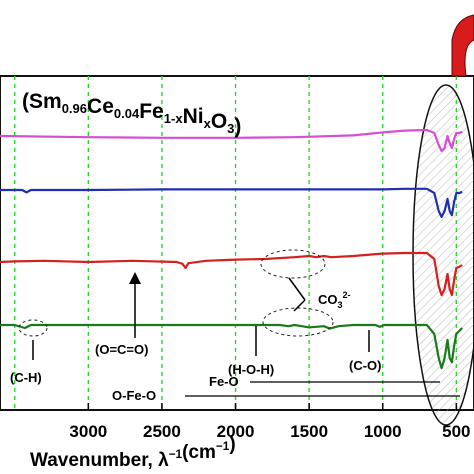  Describe the element at coordinates (162, 431) in the screenshot. I see `x-tick-label-2500: 2500` at that location.